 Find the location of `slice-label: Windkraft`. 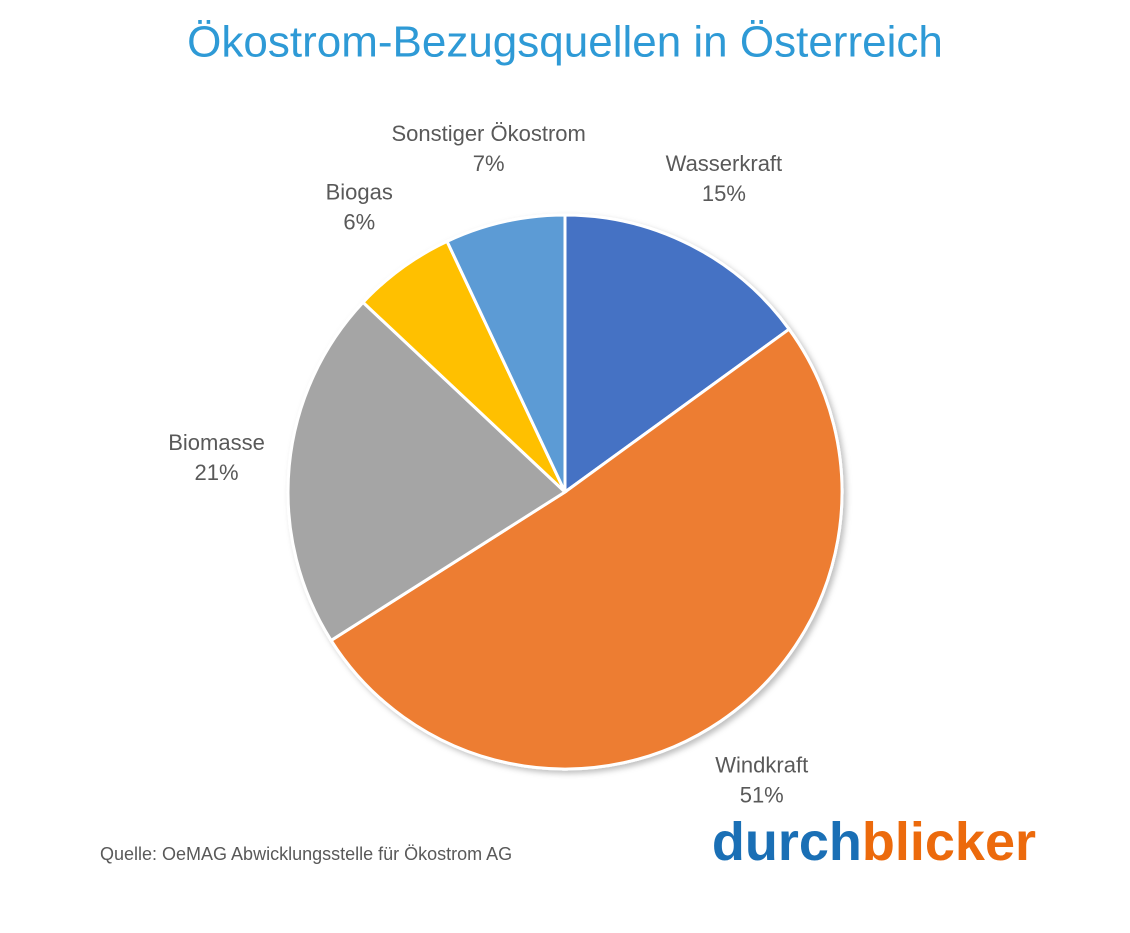

slice-label: Windkraft is located at coordinates (761, 764).